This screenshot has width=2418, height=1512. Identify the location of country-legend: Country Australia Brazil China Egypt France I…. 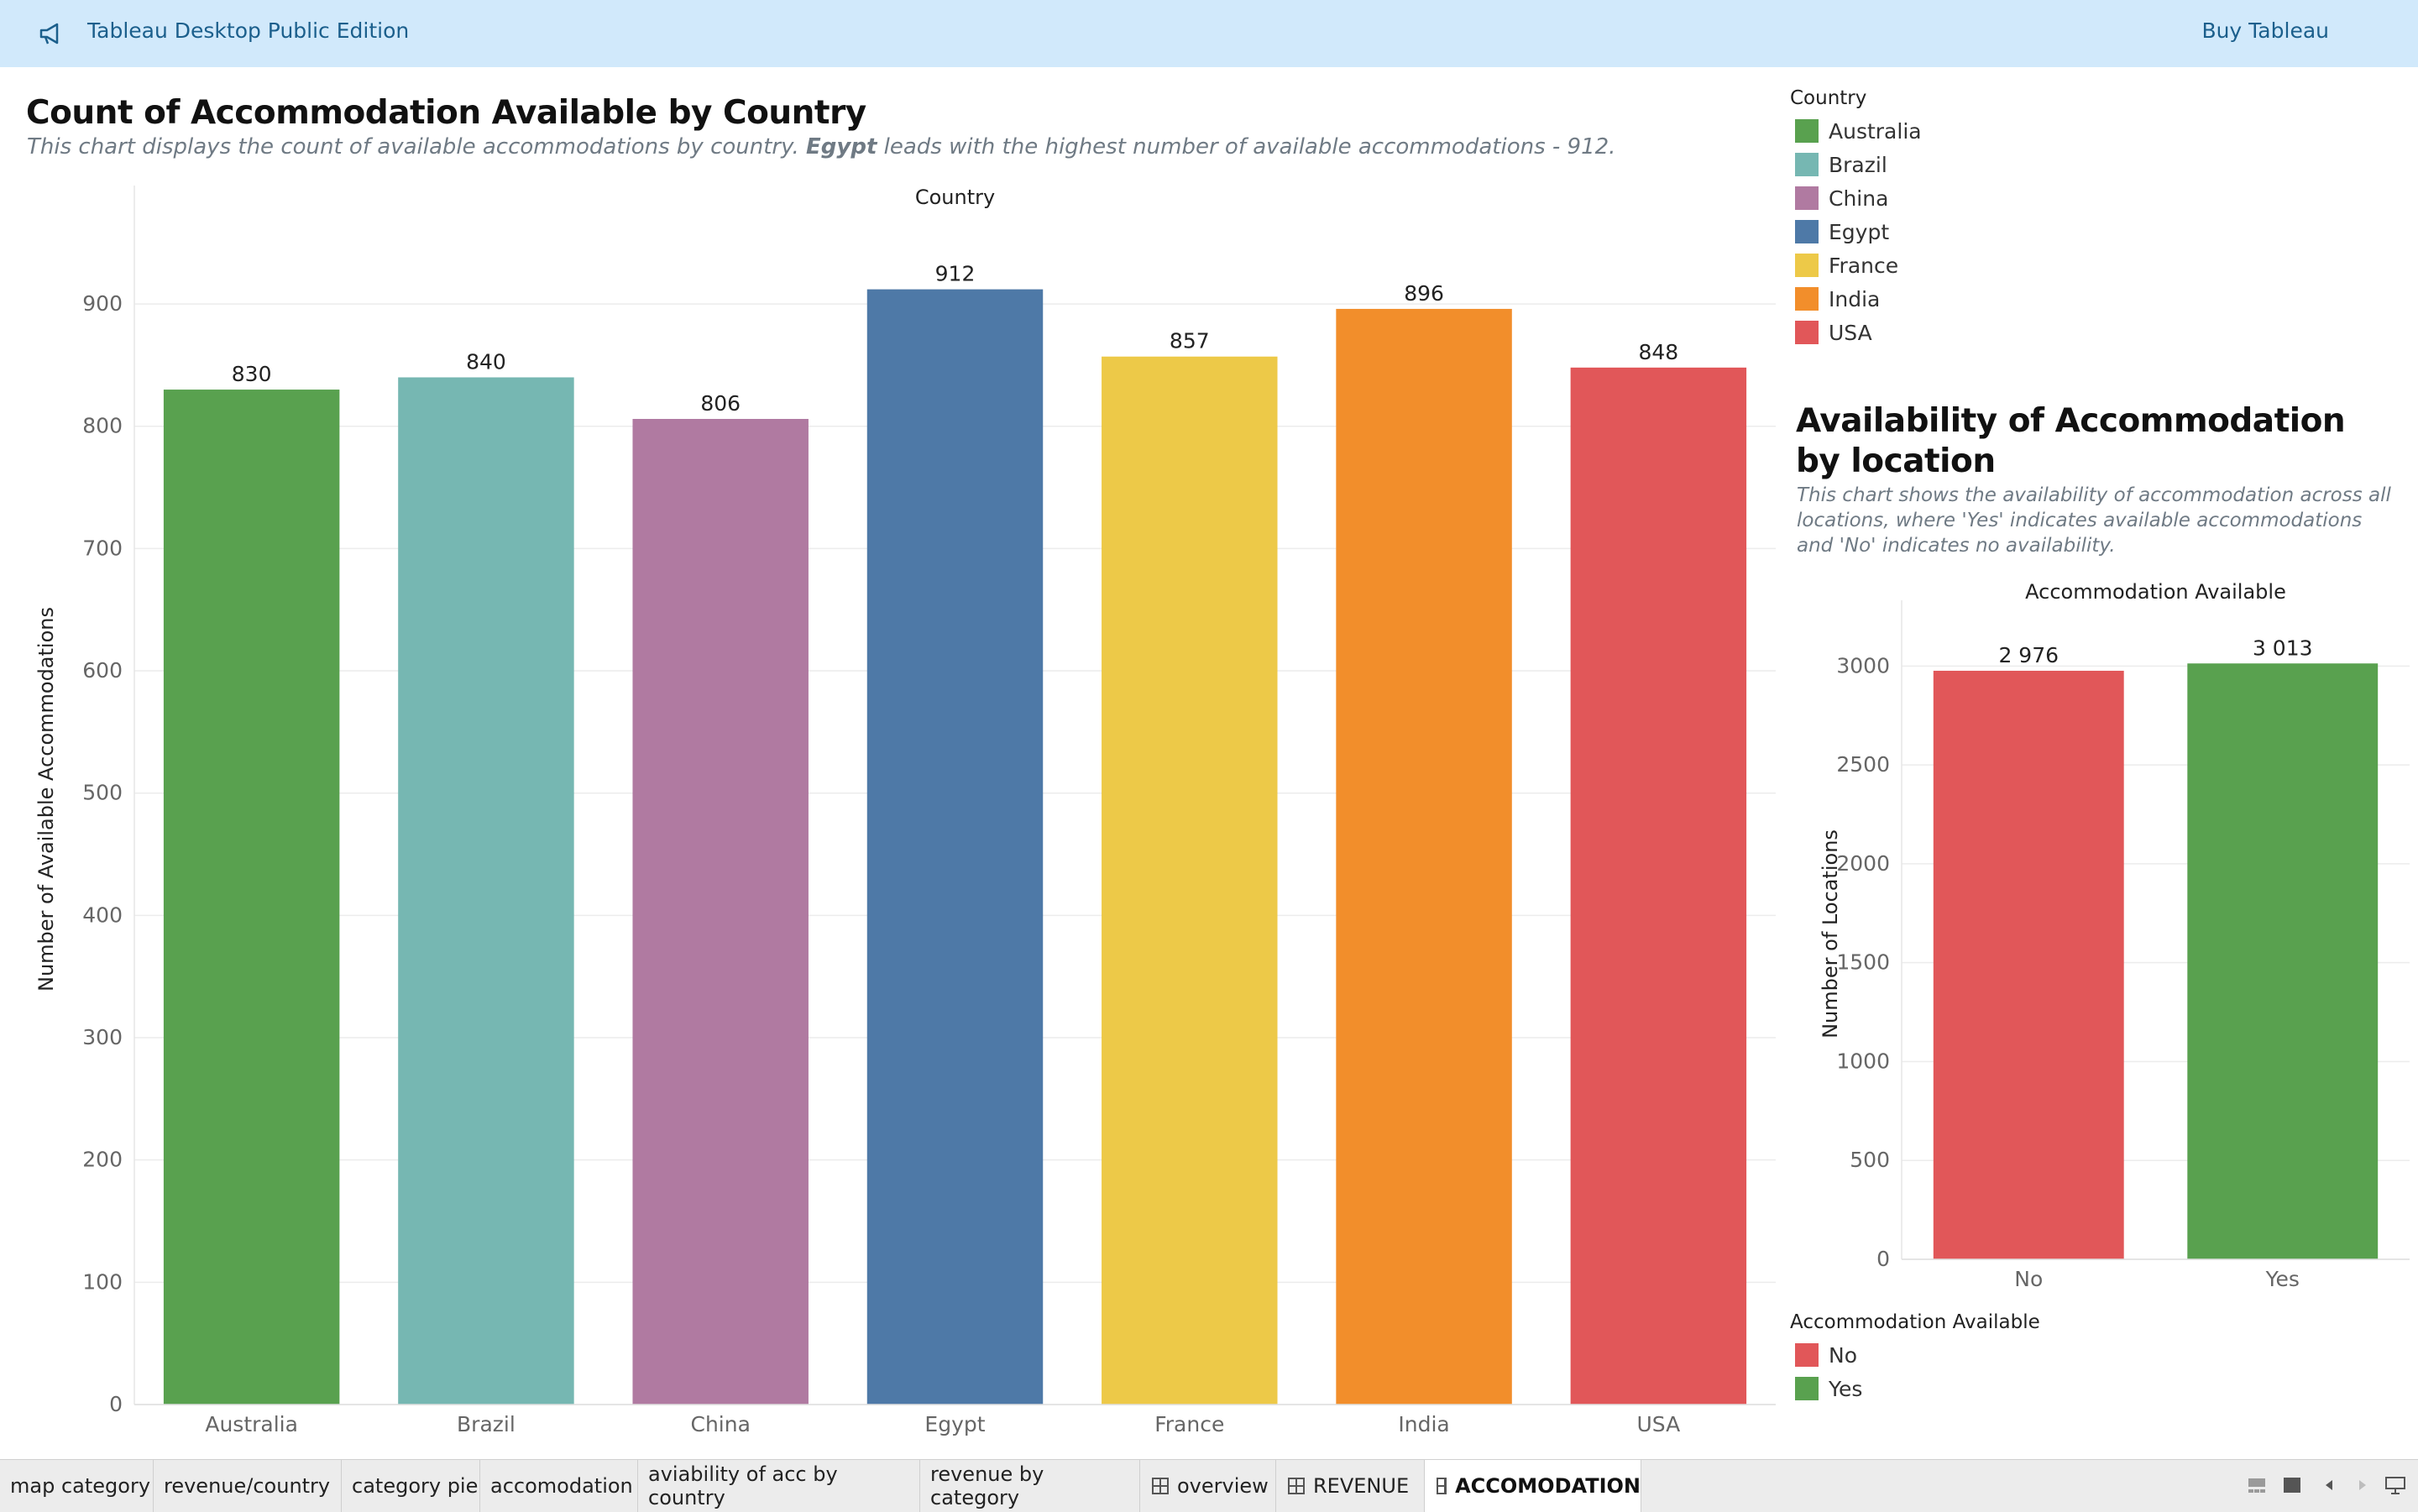
(1916, 218).